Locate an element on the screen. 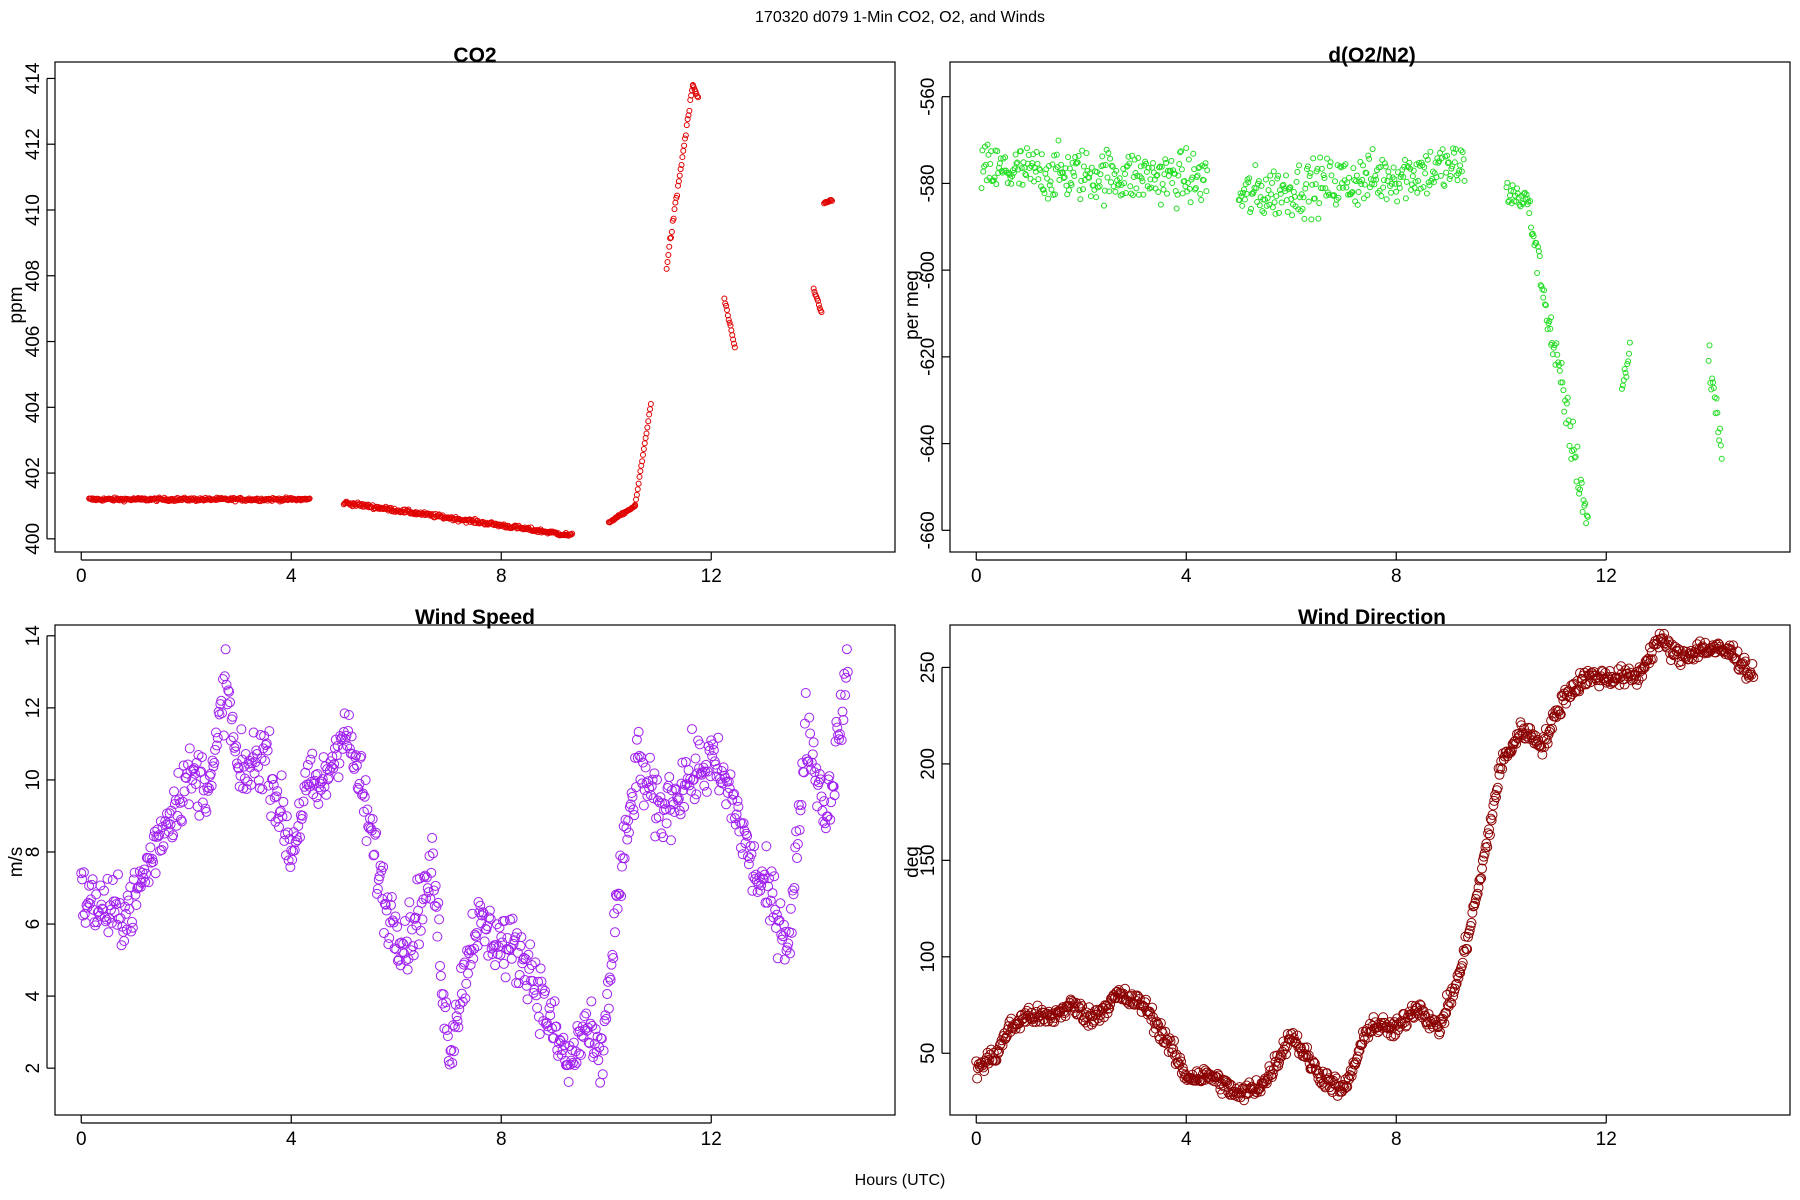  y-axis-label: m/s is located at coordinates (16, 862).